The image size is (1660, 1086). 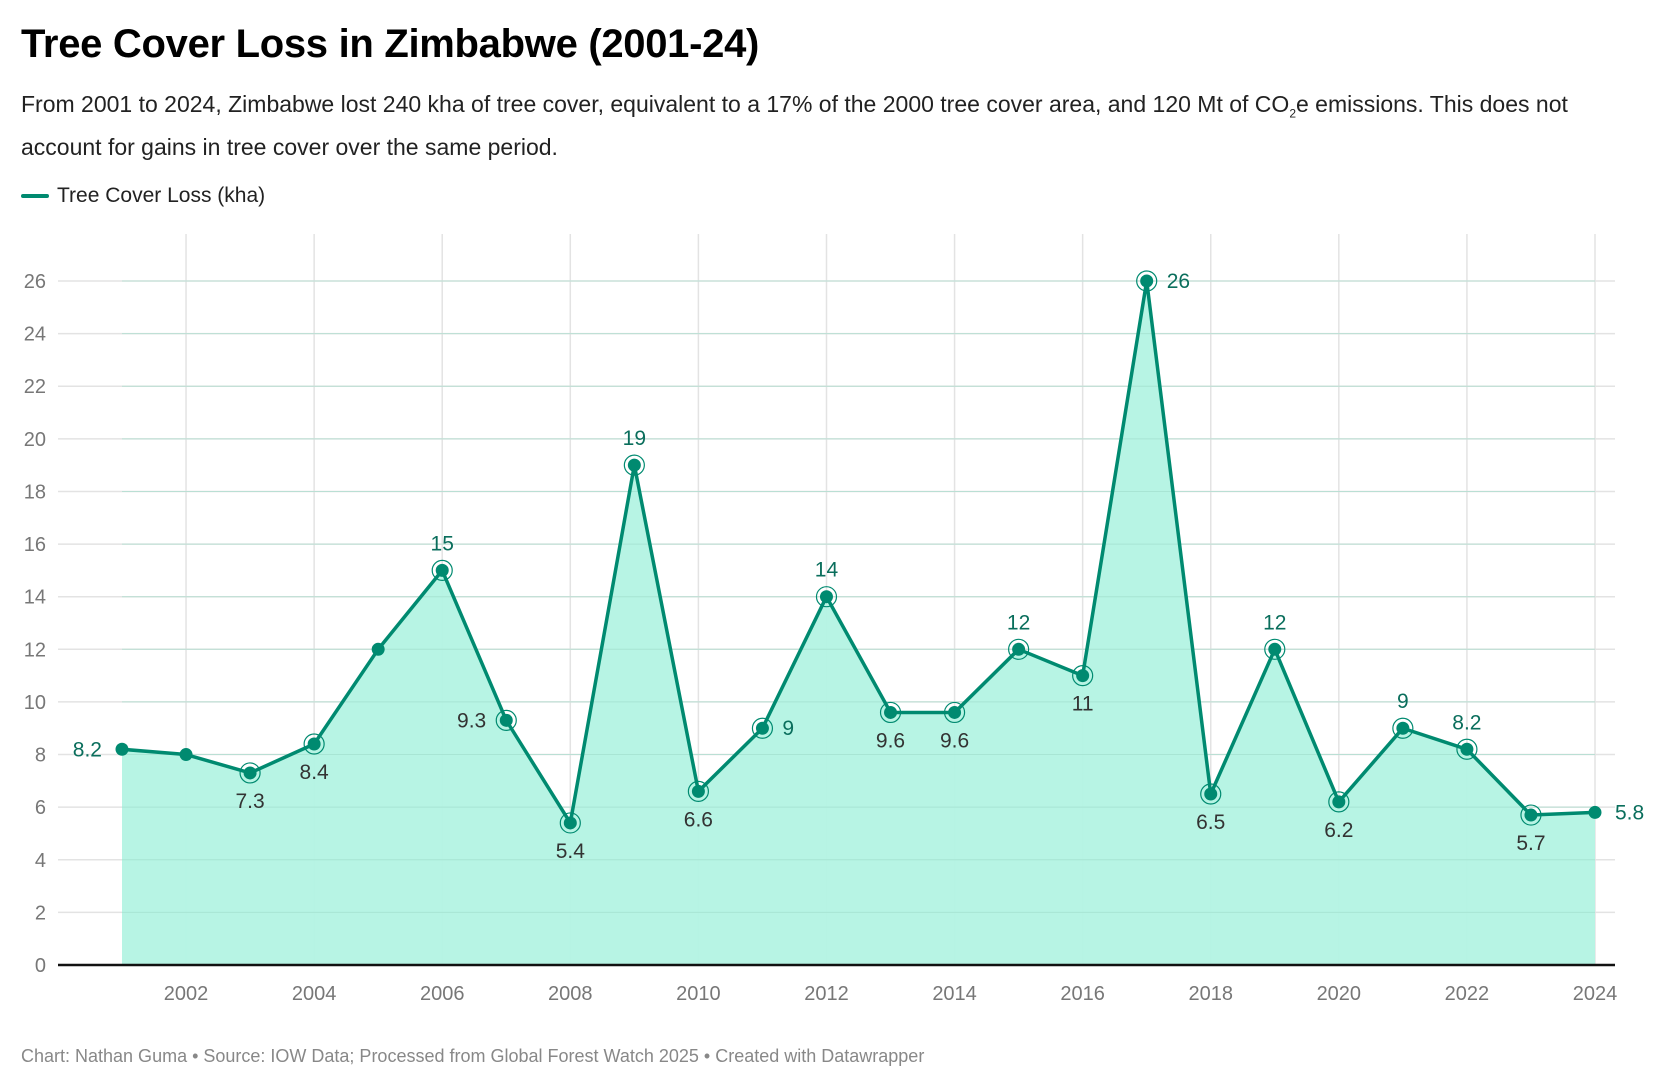 I want to click on x-tick-label: 2016, so click(x=1082, y=994).